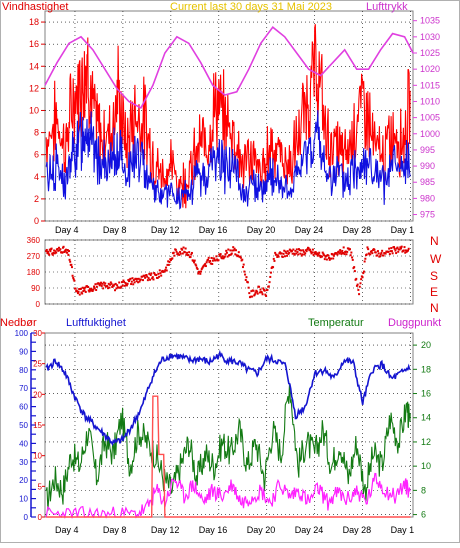  Describe the element at coordinates (22, 333) in the screenshot. I see `humidity-ytick-label: 100` at that location.